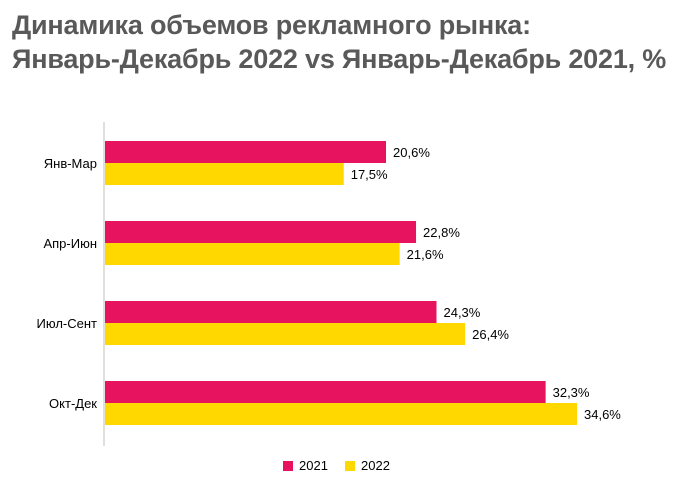 This screenshot has width=675, height=490. Describe the element at coordinates (602, 414) in the screenshot. I see `data-label-2022-4: 34,6%` at that location.